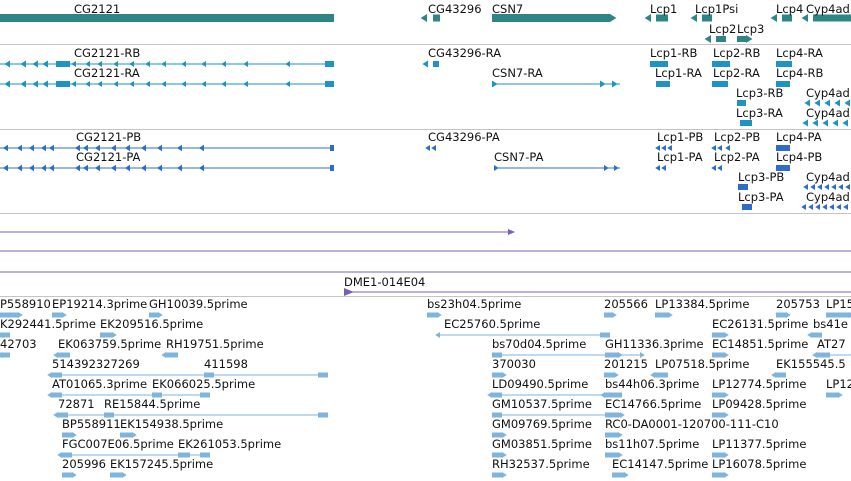 This screenshot has width=851, height=481. Describe the element at coordinates (760, 344) in the screenshot. I see `est-label: EC14851.5prime` at that location.